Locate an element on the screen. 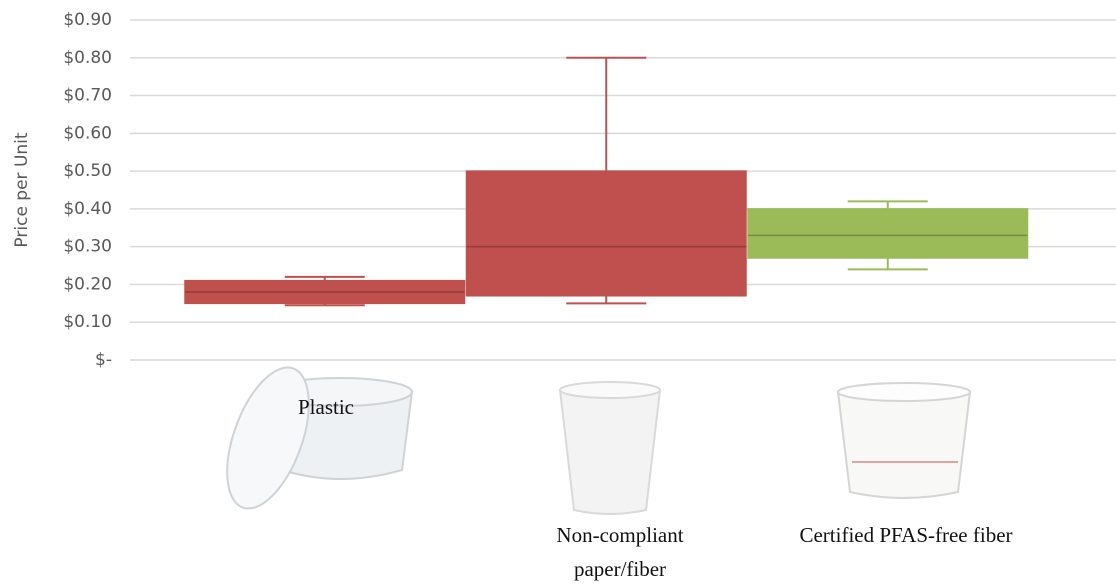  y-tick-label: $0.50 is located at coordinates (87, 171).